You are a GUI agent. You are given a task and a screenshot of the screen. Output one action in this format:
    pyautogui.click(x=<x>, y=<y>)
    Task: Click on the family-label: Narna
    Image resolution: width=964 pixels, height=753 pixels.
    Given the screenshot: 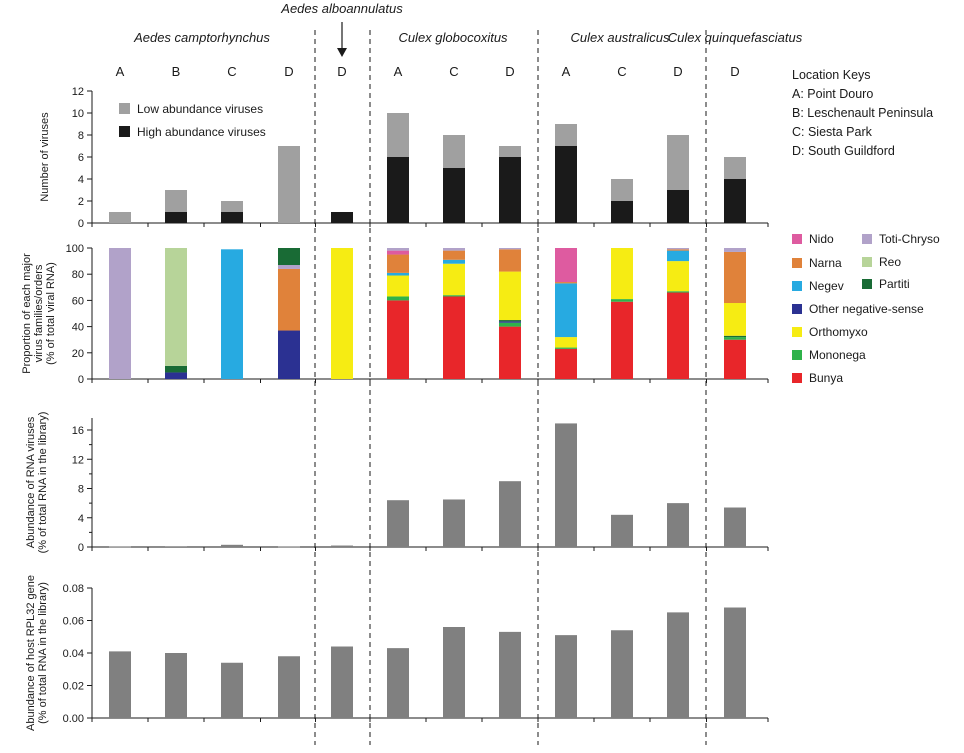 What is the action you would take?
    pyautogui.click(x=825, y=263)
    